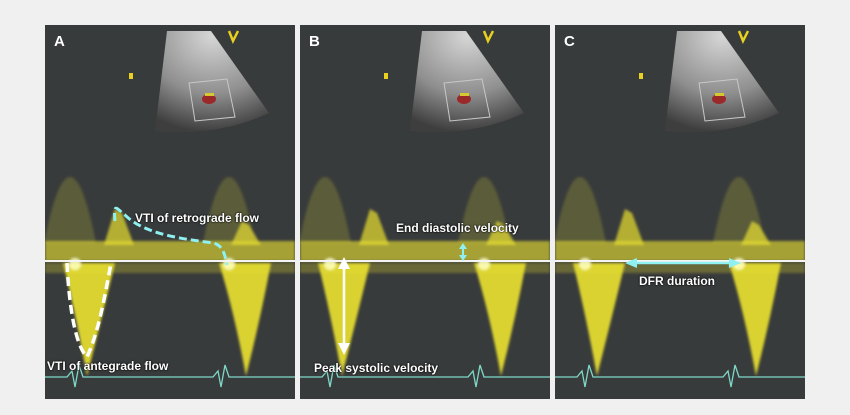  I want to click on dfr-duration-arrow-head-right, so click(735, 263).